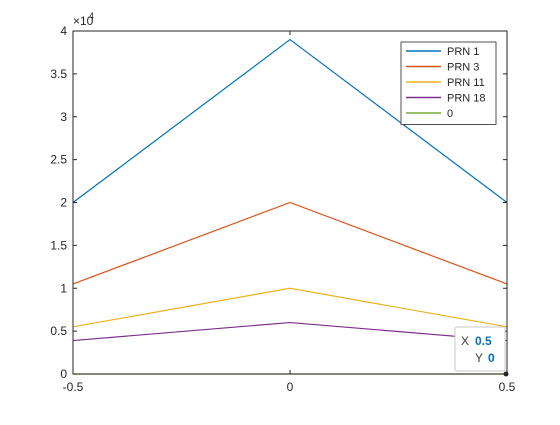  What do you see at coordinates (73, 387) in the screenshot?
I see `x-tick-label: -0.5` at bounding box center [73, 387].